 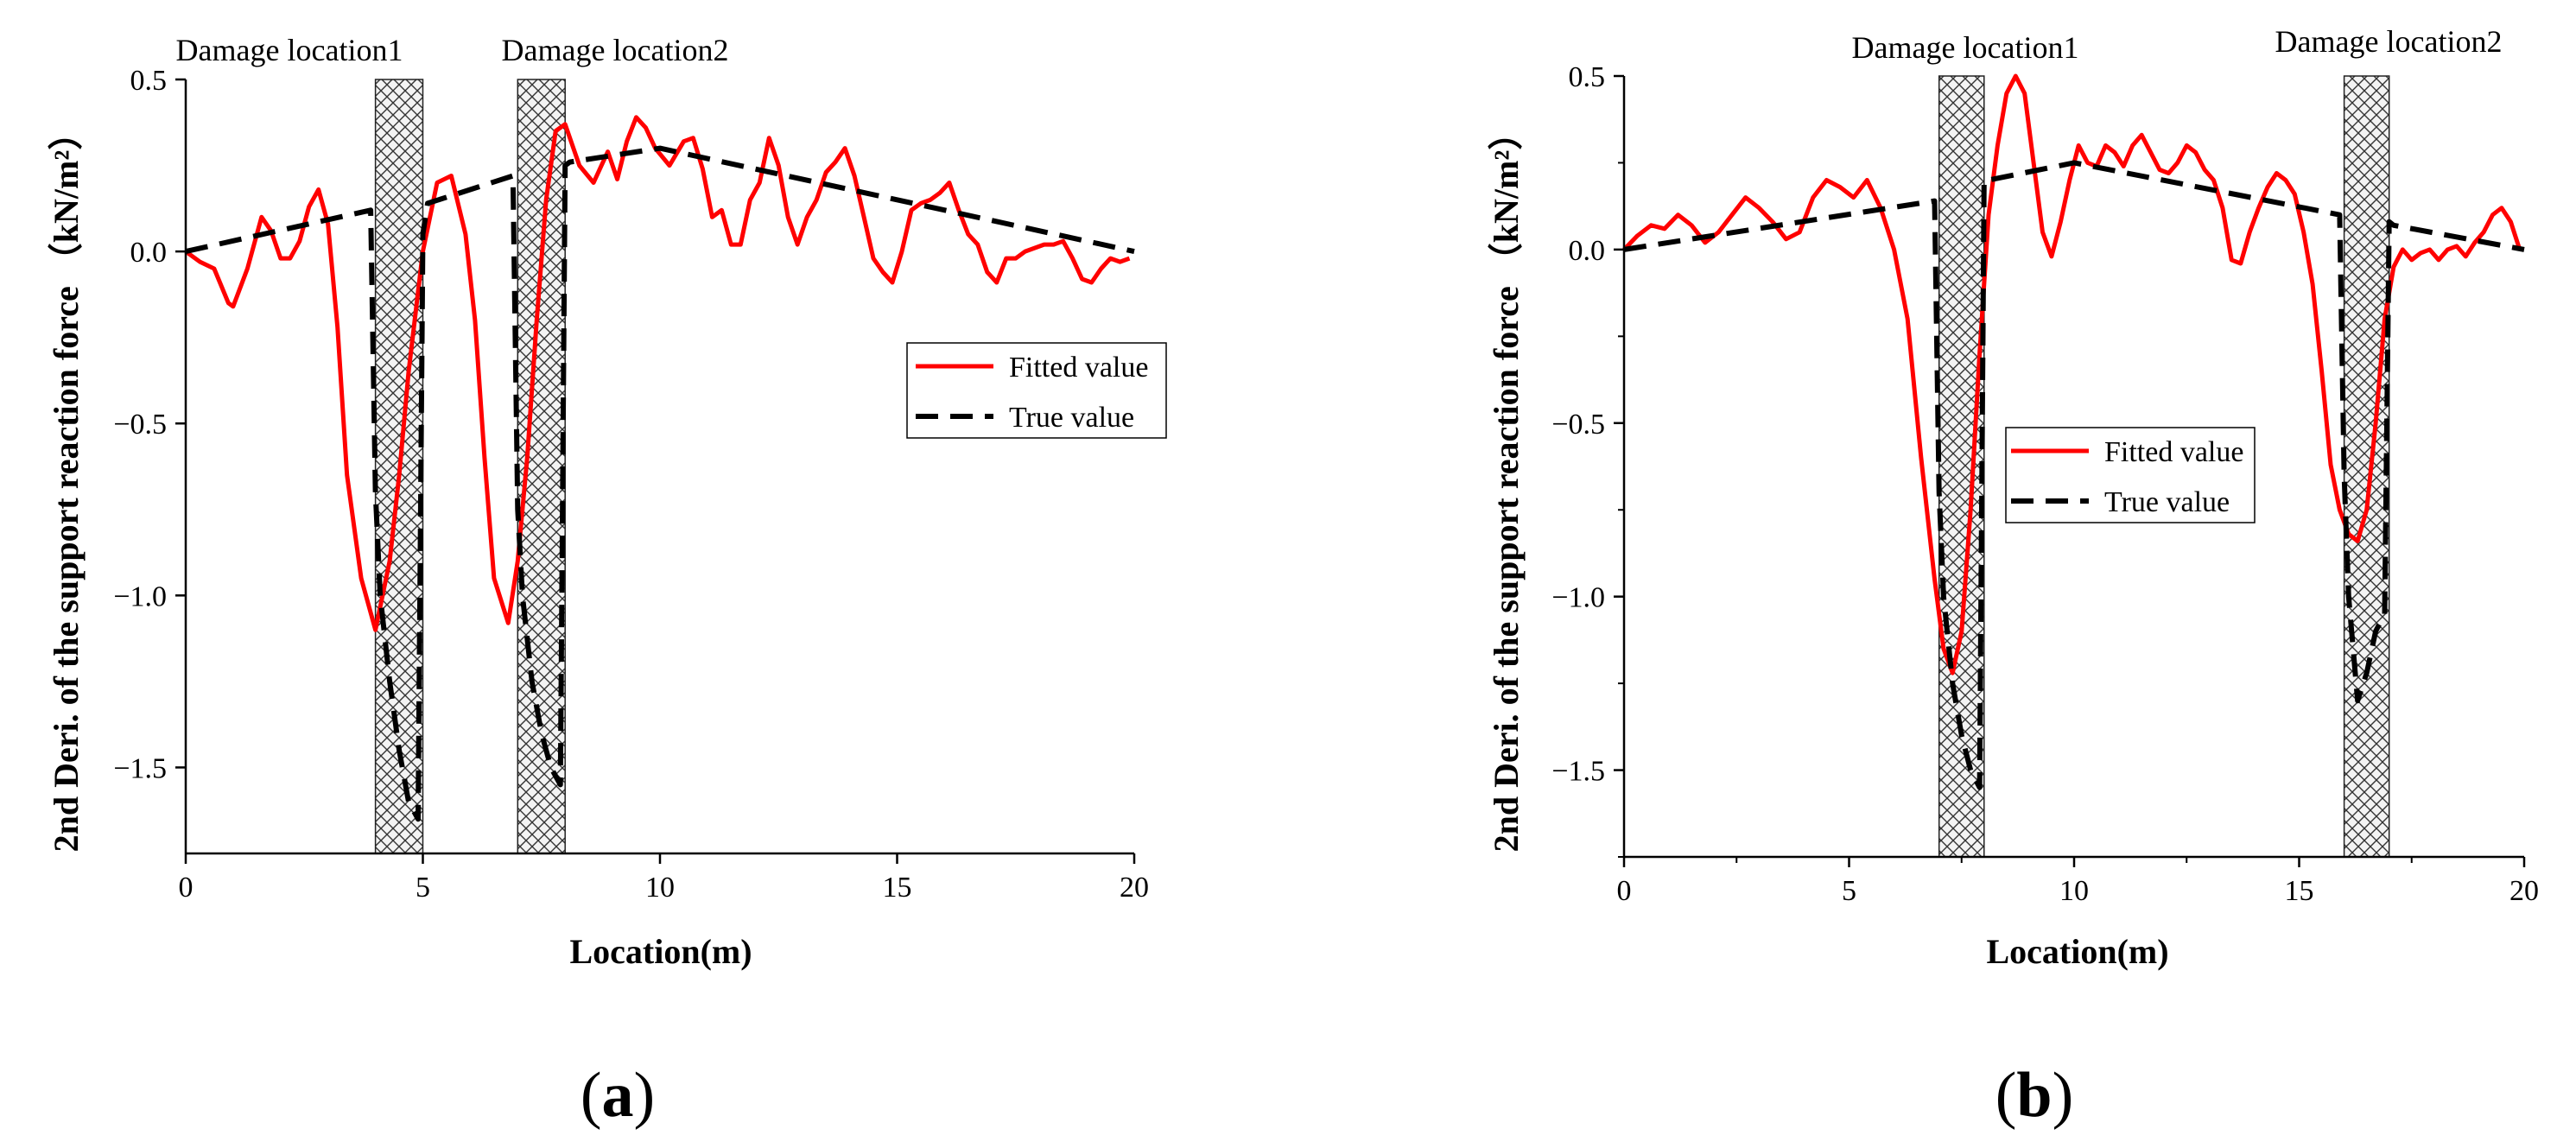 I want to click on legend-label-fitted-a: Fitted value, so click(x=1078, y=368).